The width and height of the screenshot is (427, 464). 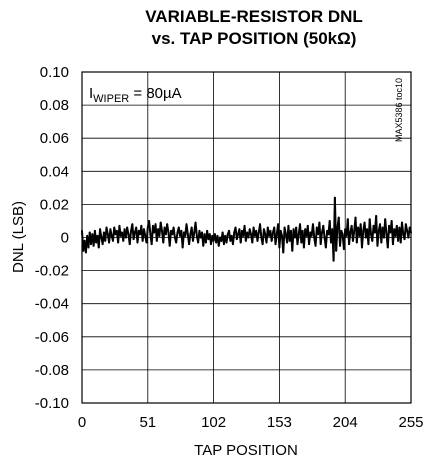 I want to click on y-tick-label: 0.04, so click(x=54, y=171).